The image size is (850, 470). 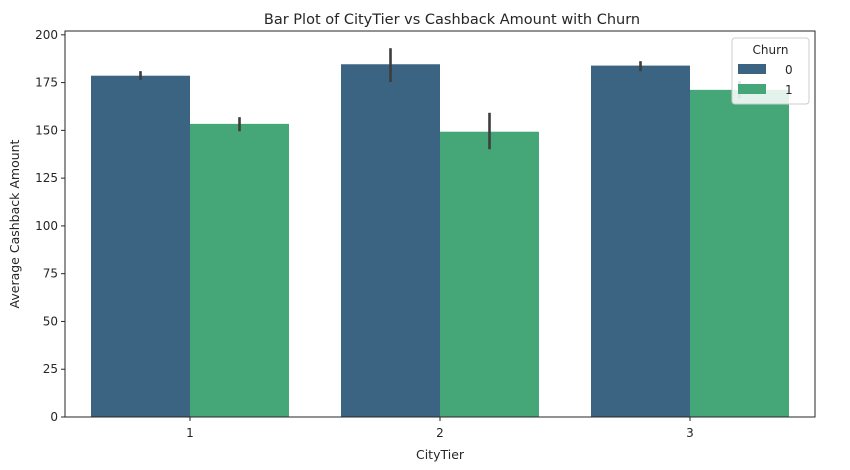 I want to click on x-tick-label: 3, so click(x=690, y=433).